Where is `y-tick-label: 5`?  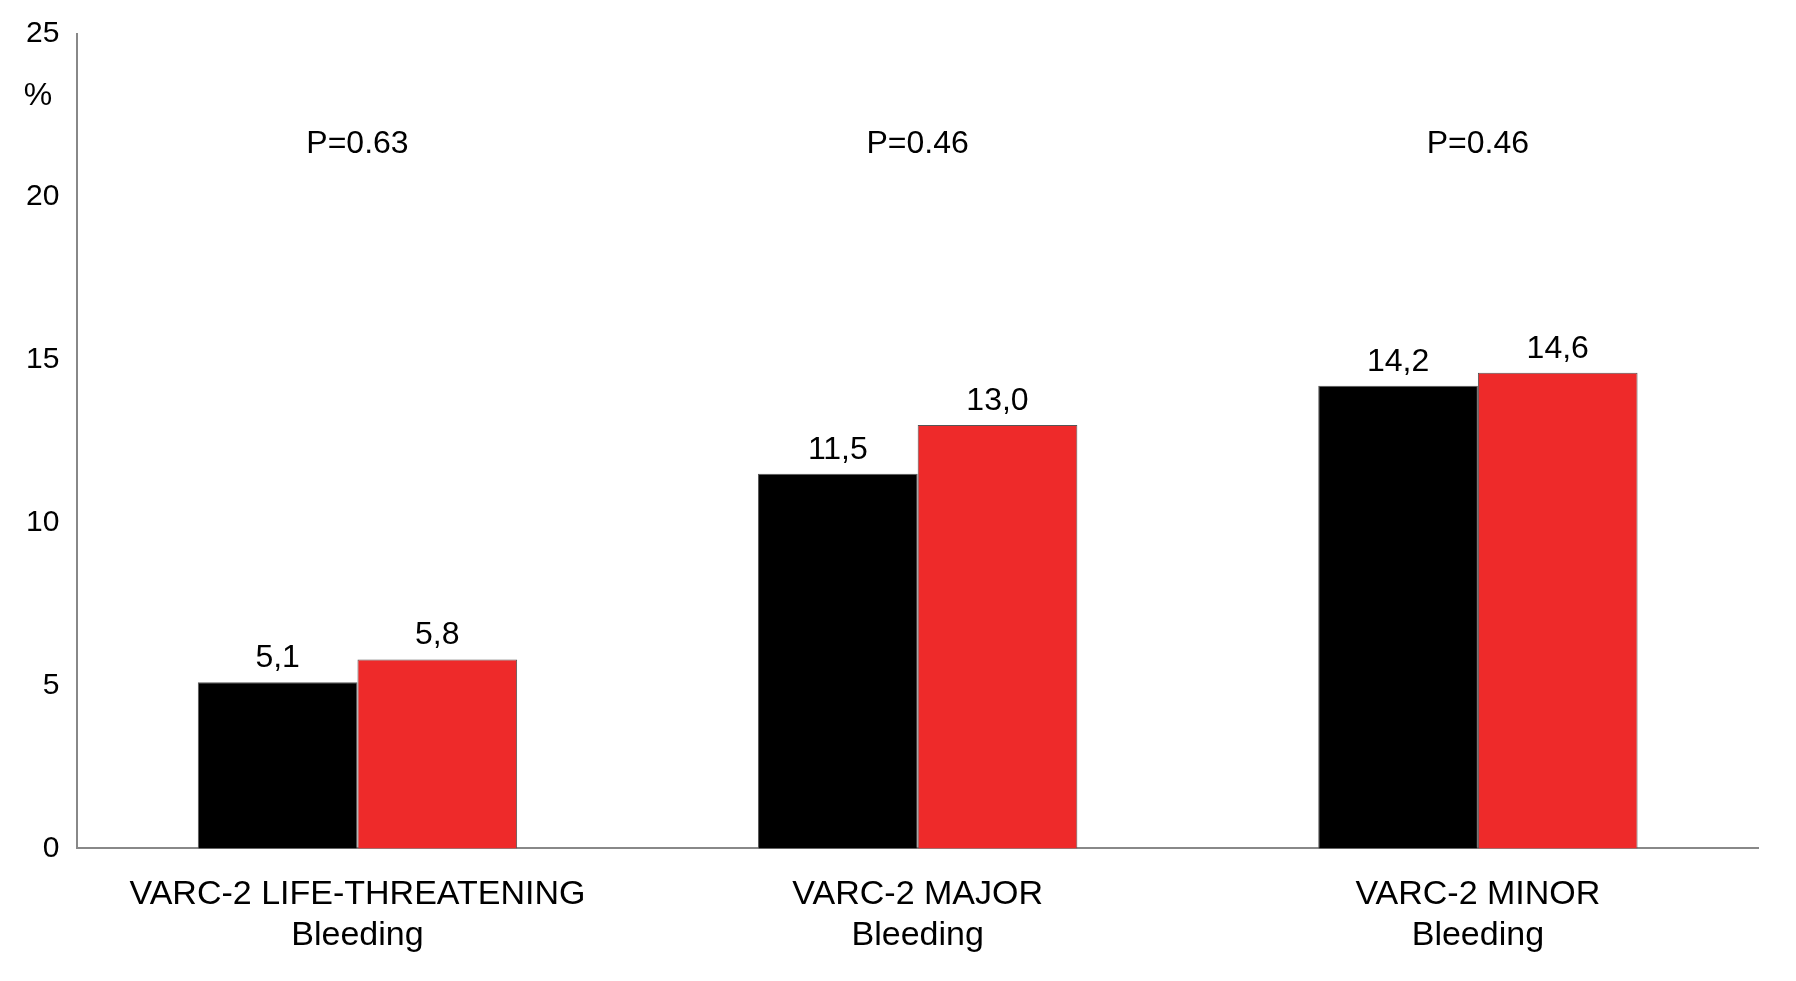 y-tick-label: 5 is located at coordinates (51, 683).